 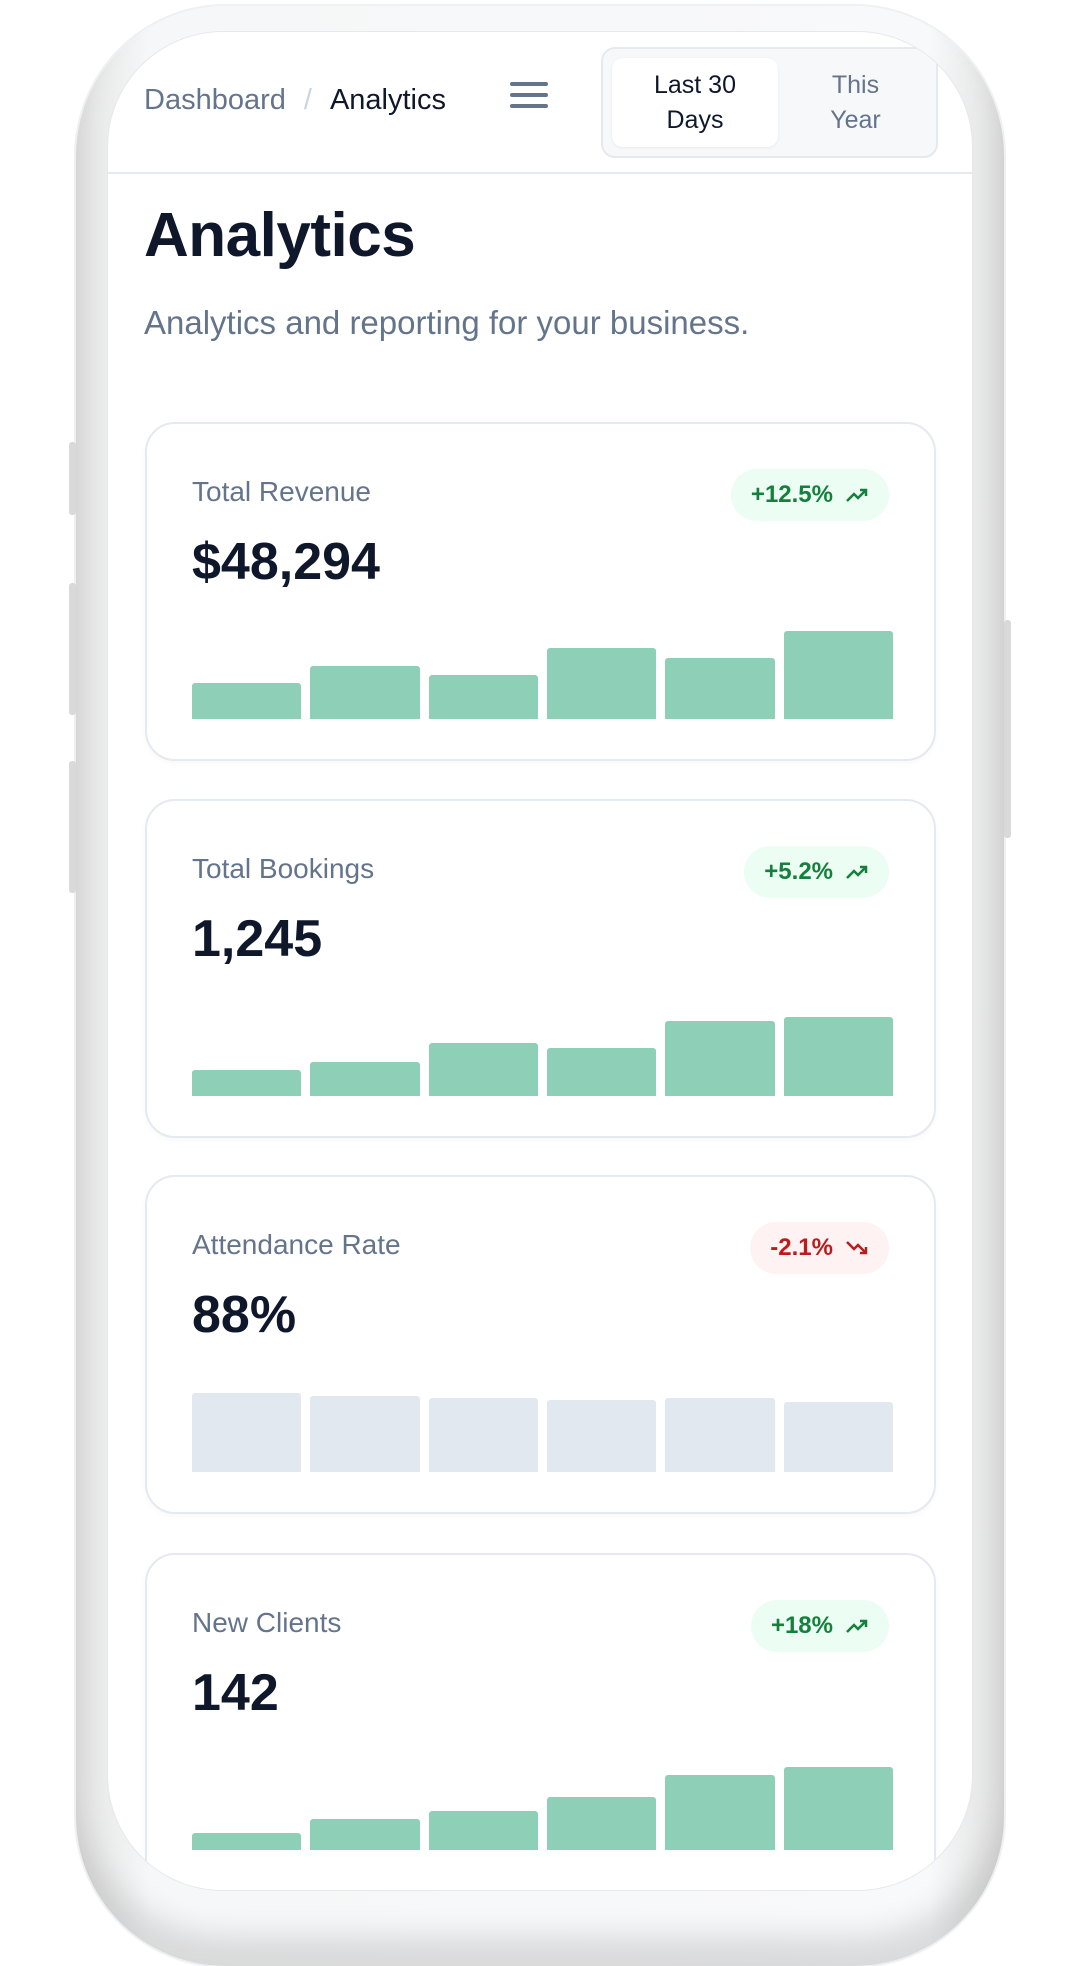 What do you see at coordinates (857, 1248) in the screenshot?
I see `trending-down-icon` at bounding box center [857, 1248].